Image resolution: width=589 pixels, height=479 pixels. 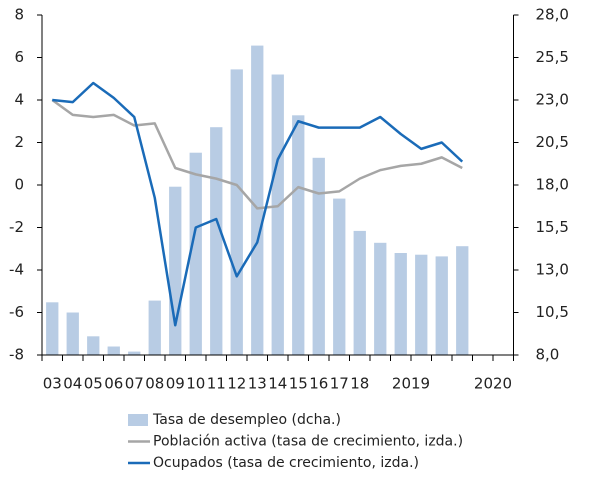 What do you see at coordinates (138, 420) in the screenshot?
I see `legend-swatch` at bounding box center [138, 420].